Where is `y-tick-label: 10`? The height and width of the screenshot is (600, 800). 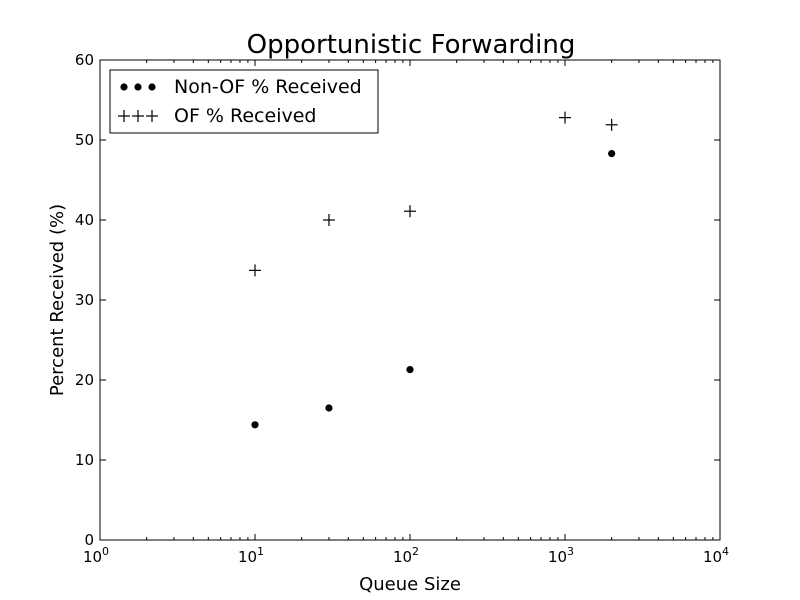 y-tick-label: 10 is located at coordinates (84, 460).